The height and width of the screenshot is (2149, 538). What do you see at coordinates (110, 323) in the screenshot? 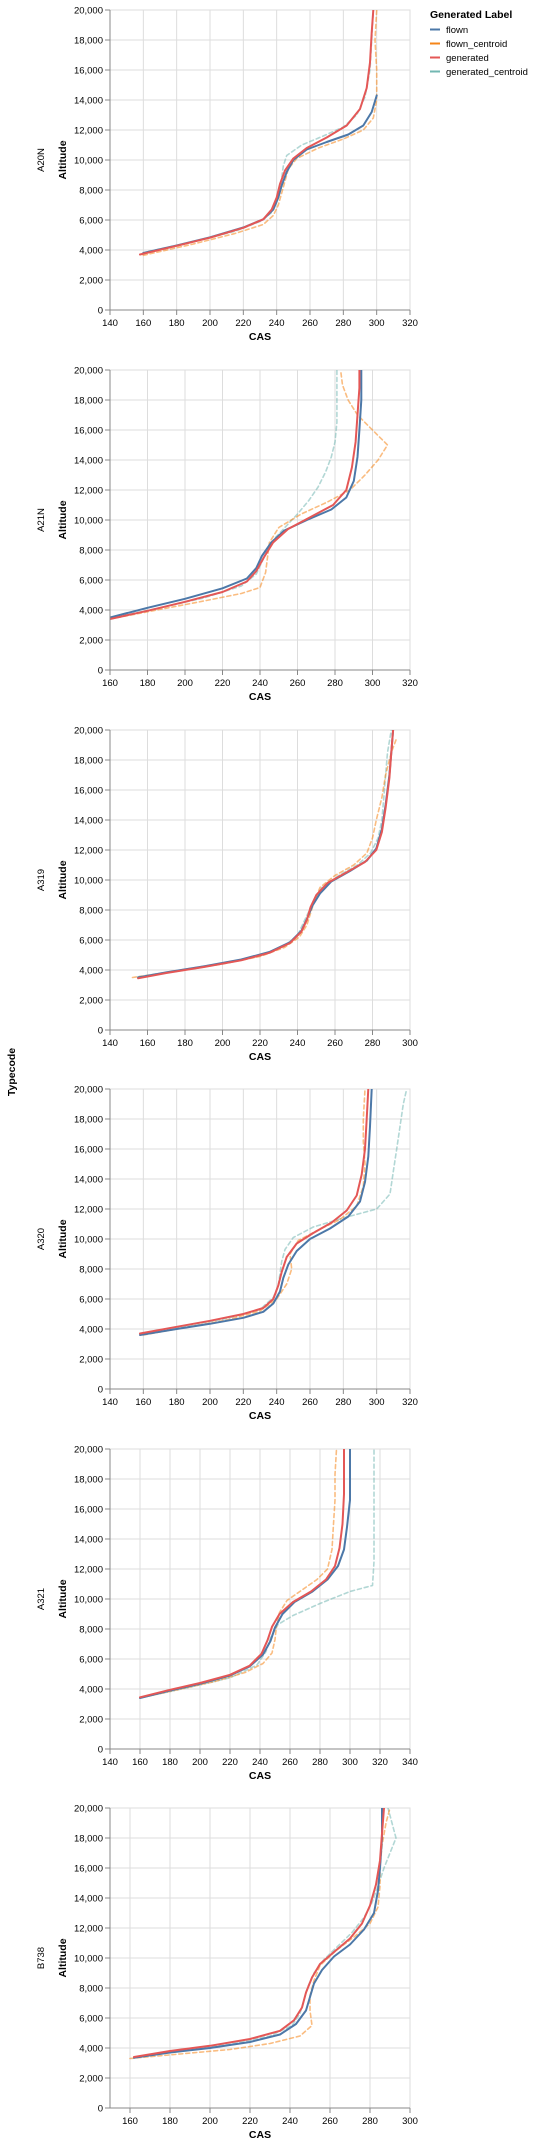
I see `x-tick-label: 140` at bounding box center [110, 323].